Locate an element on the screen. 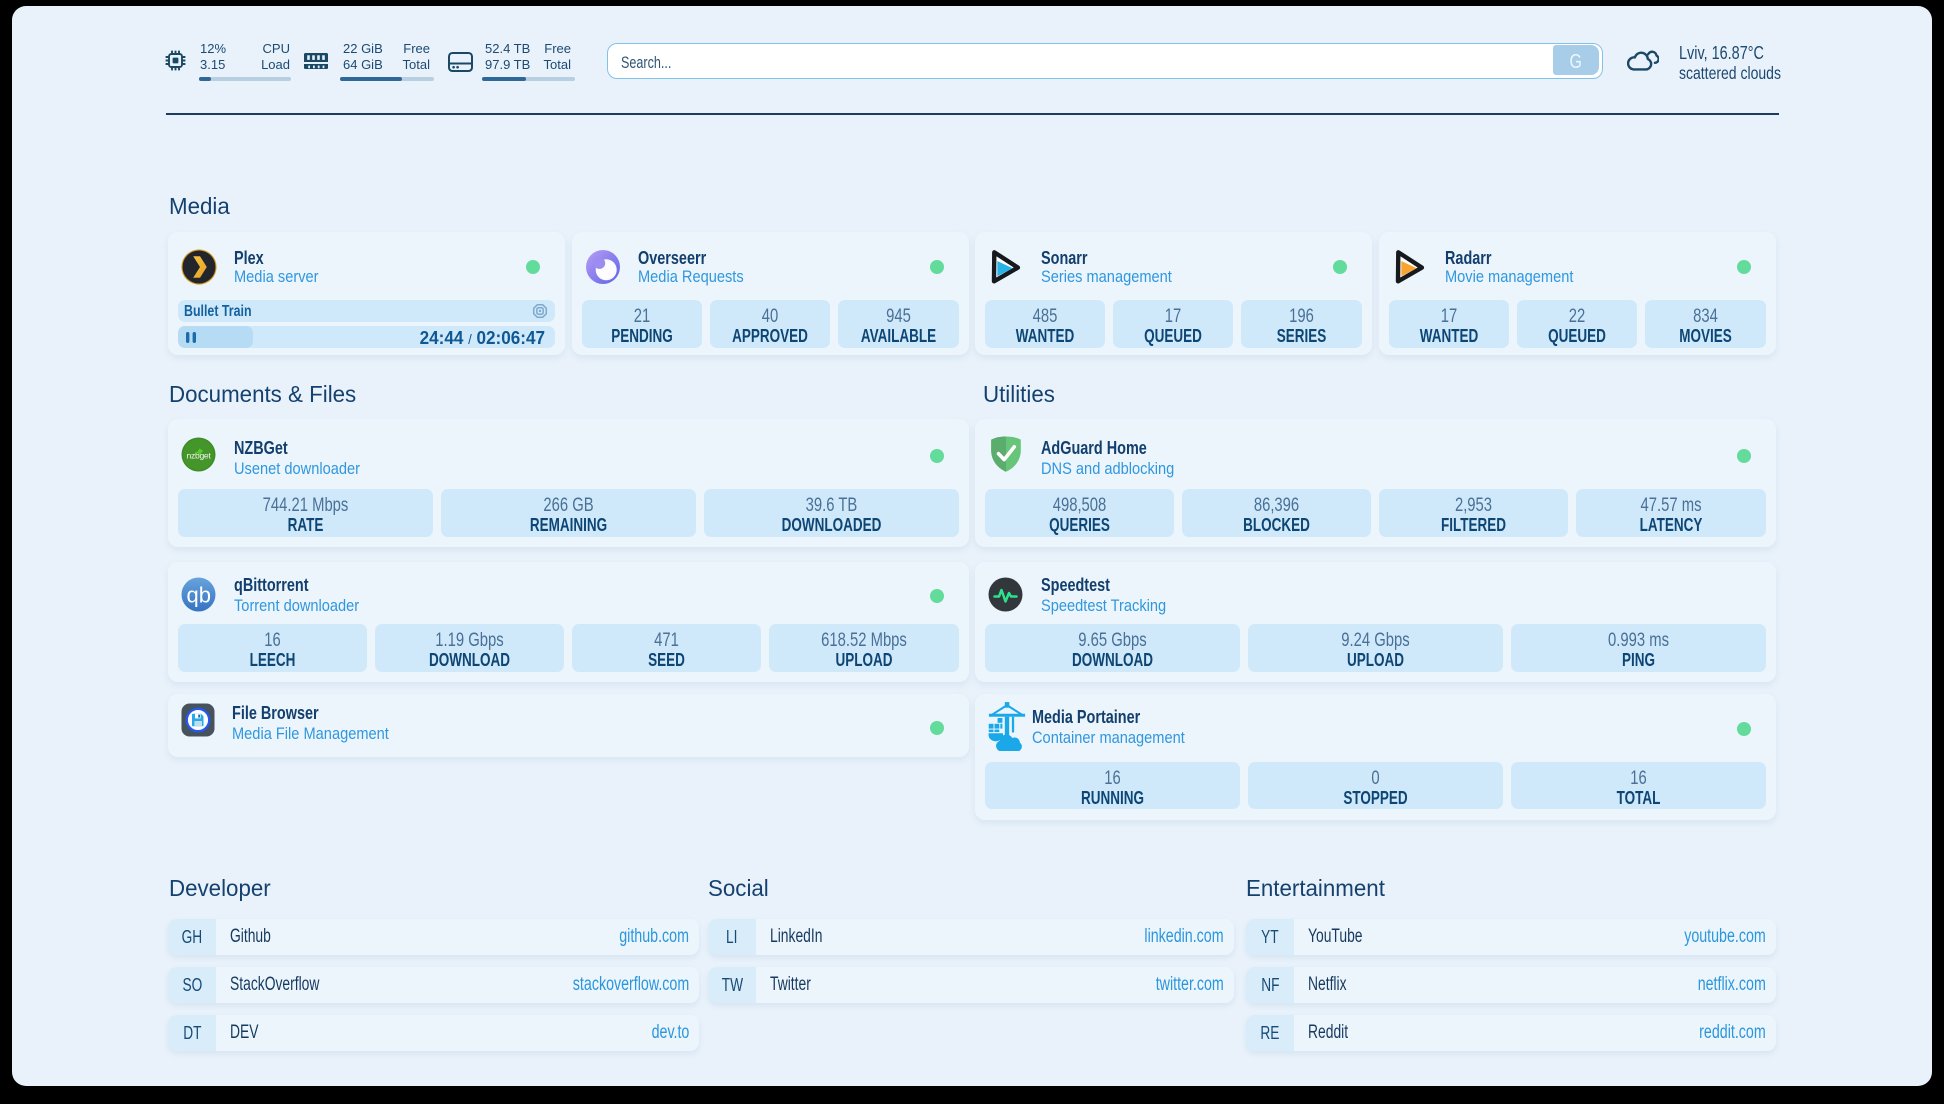 This screenshot has width=1944, height=1104. svg-text: nzbget is located at coordinates (198, 456).